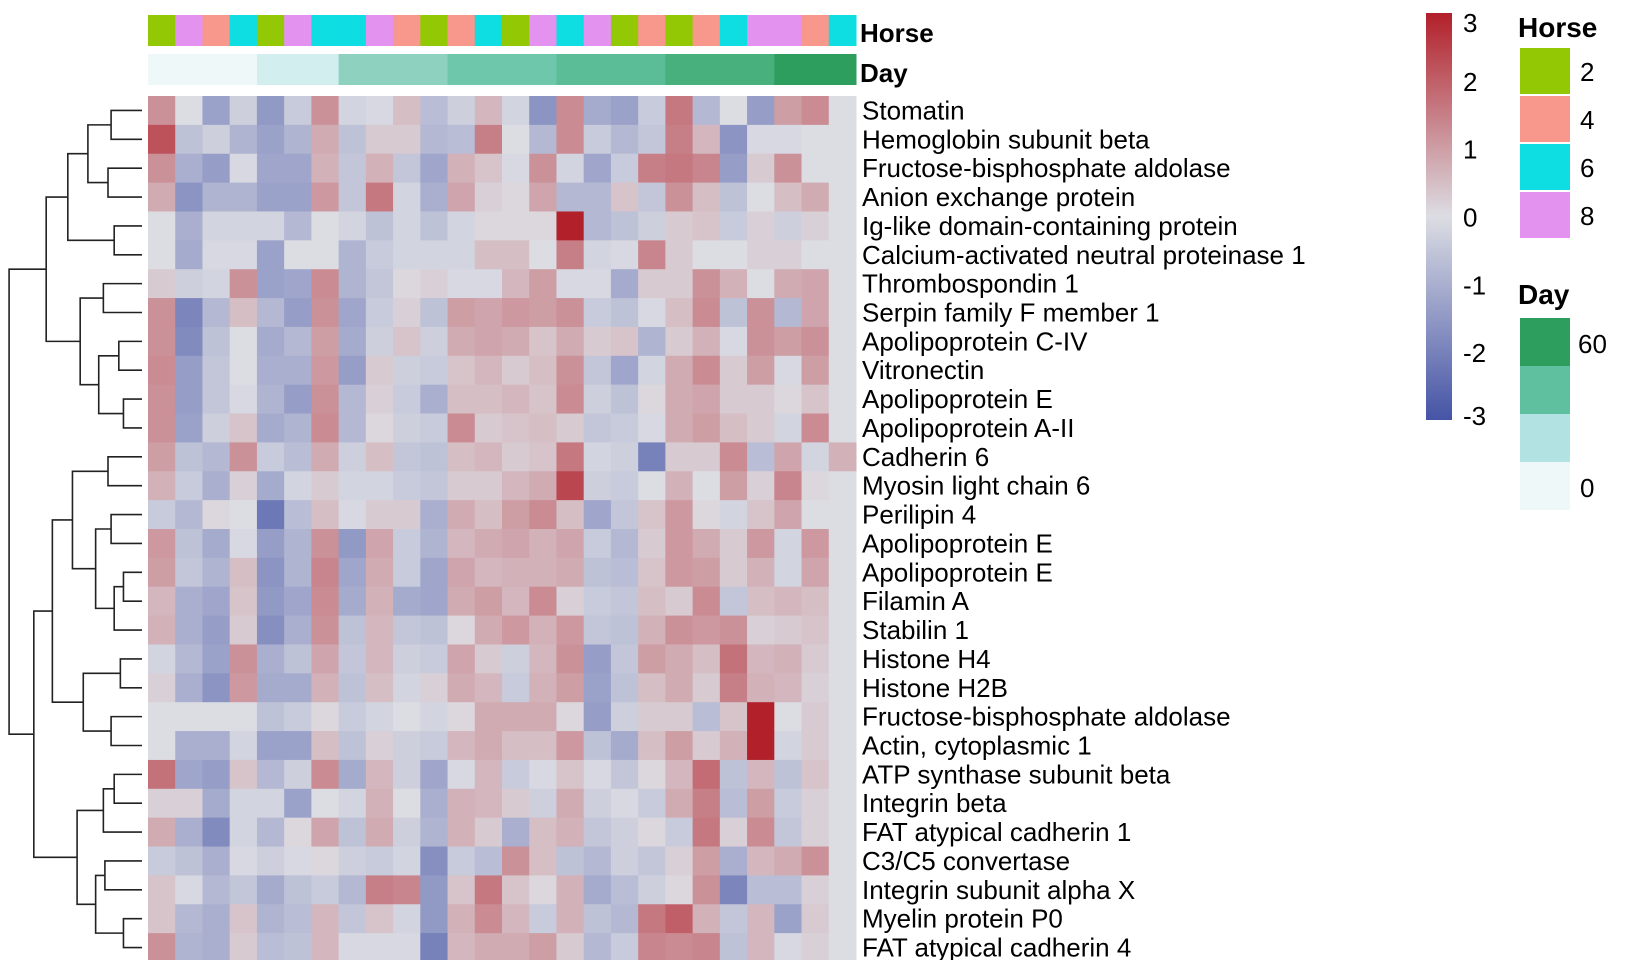 This screenshot has width=1632, height=960. What do you see at coordinates (919, 515) in the screenshot?
I see `row-label: Perilipin 4` at bounding box center [919, 515].